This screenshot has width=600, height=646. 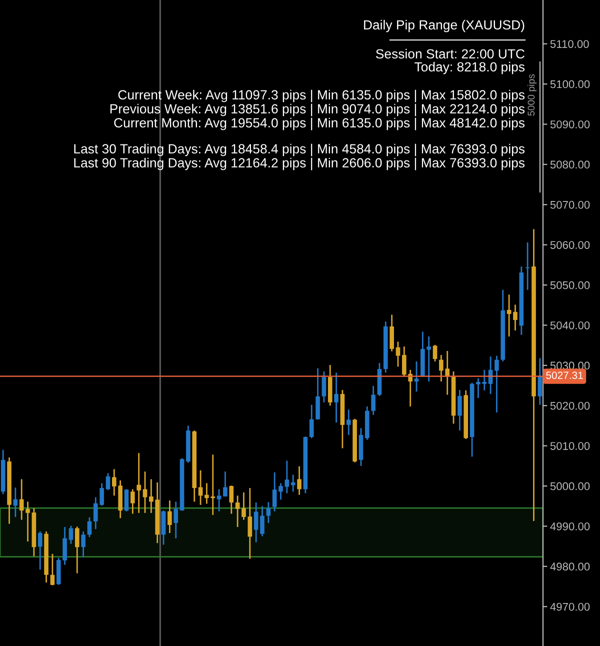 I want to click on annotation: Last 90 Trading Days: Avg 12164.2 pips | Min 2606.0 pips | Max 76393.0 pips, so click(x=299, y=164).